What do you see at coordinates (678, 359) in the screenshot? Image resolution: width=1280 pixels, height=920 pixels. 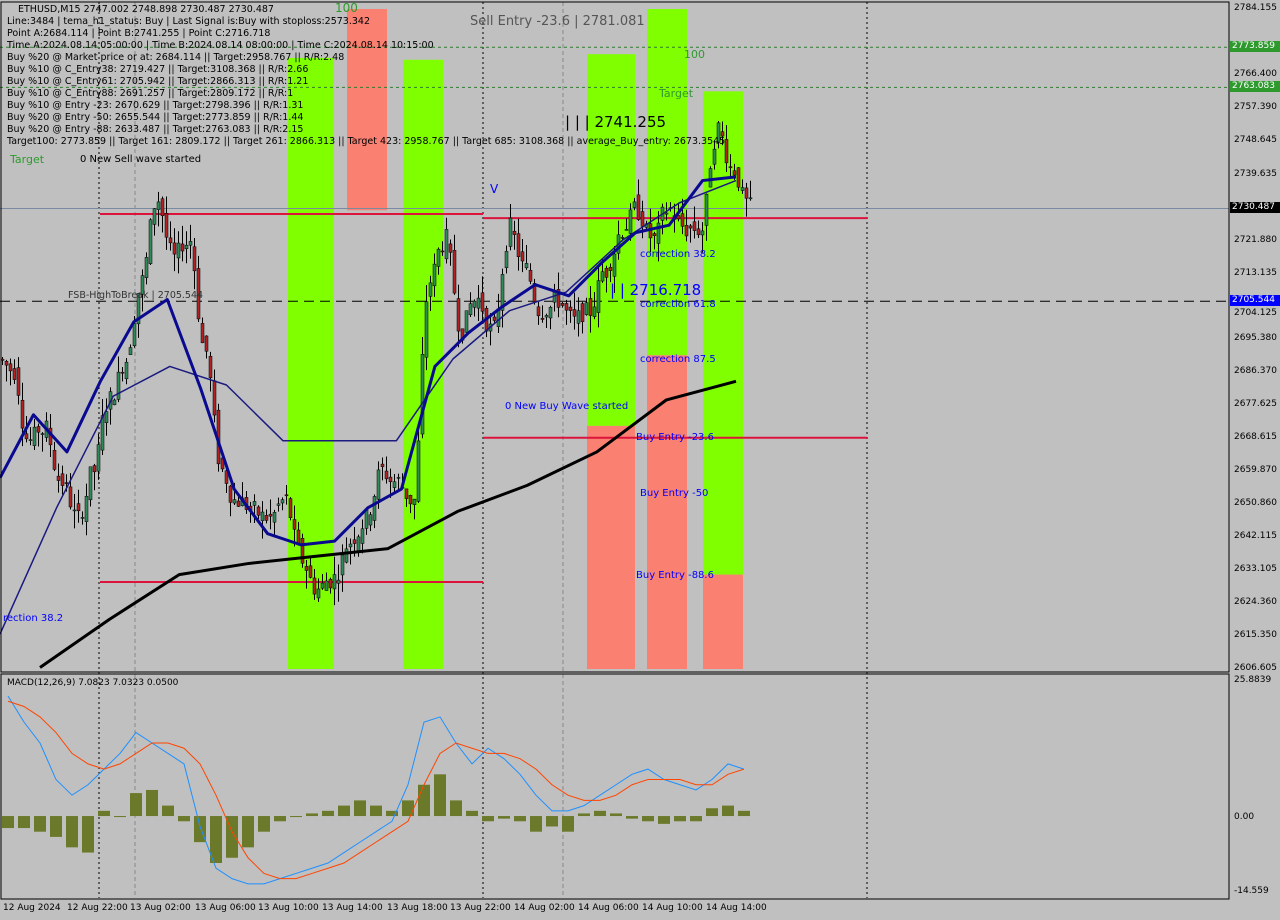 I see `correction-87-label: correction 87.5` at bounding box center [678, 359].